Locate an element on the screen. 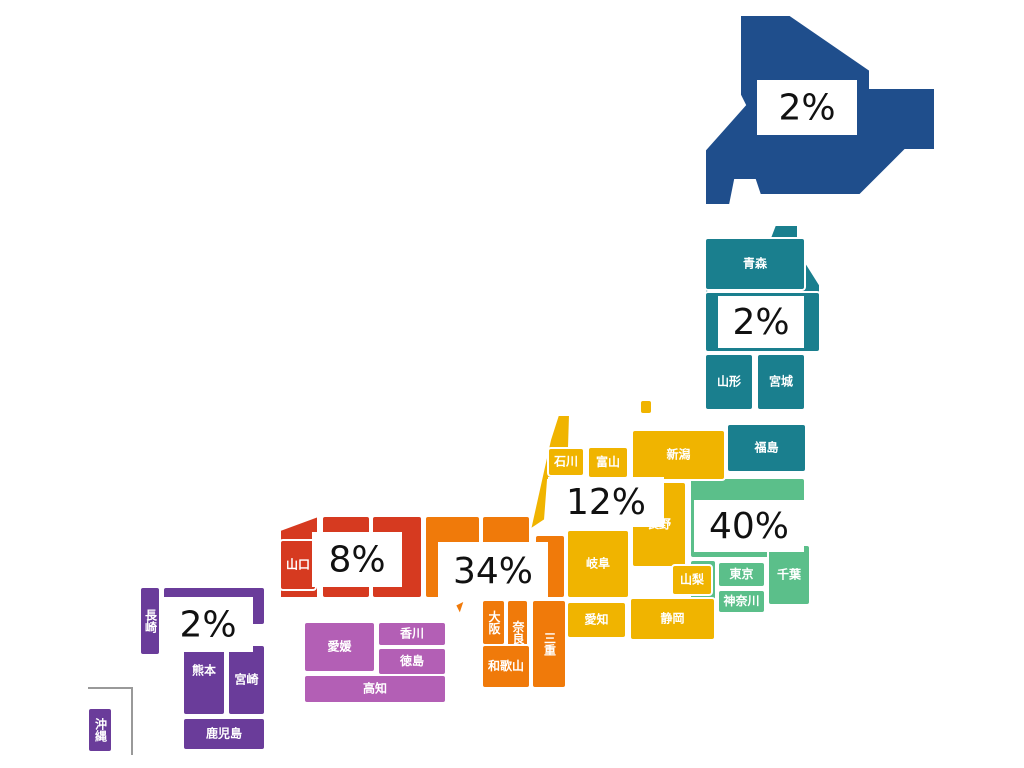 The height and width of the screenshot is (768, 1024). prefecture-label: 沖縄 is located at coordinates (101, 729).